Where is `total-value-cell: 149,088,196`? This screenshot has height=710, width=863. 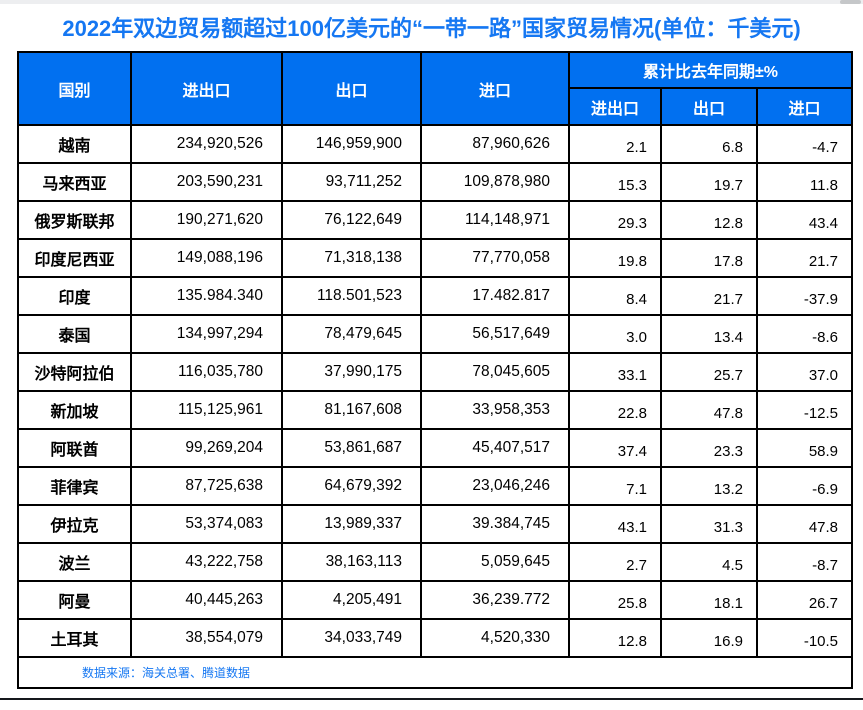 total-value-cell: 149,088,196 is located at coordinates (206, 258).